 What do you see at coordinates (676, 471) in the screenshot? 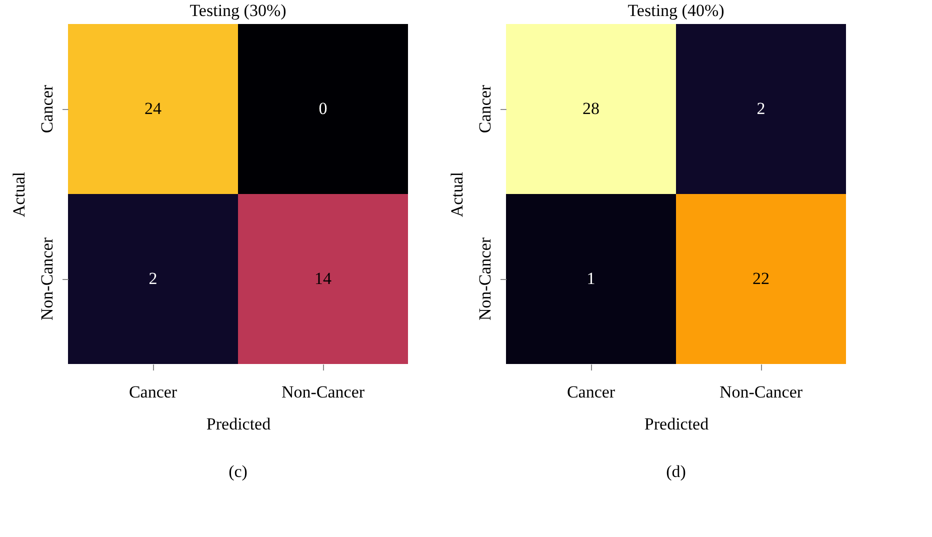
I see `text: (d)` at bounding box center [676, 471].